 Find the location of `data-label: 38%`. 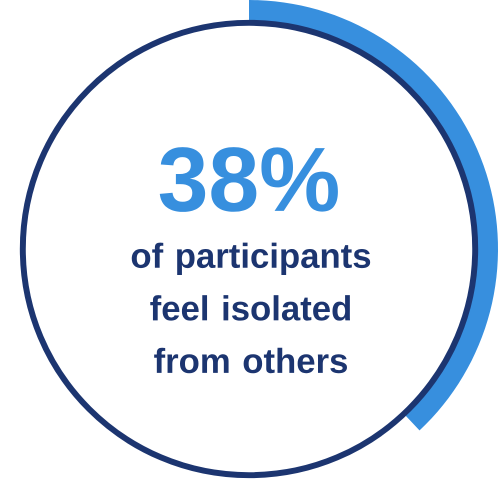

data-label: 38% is located at coordinates (249, 179).